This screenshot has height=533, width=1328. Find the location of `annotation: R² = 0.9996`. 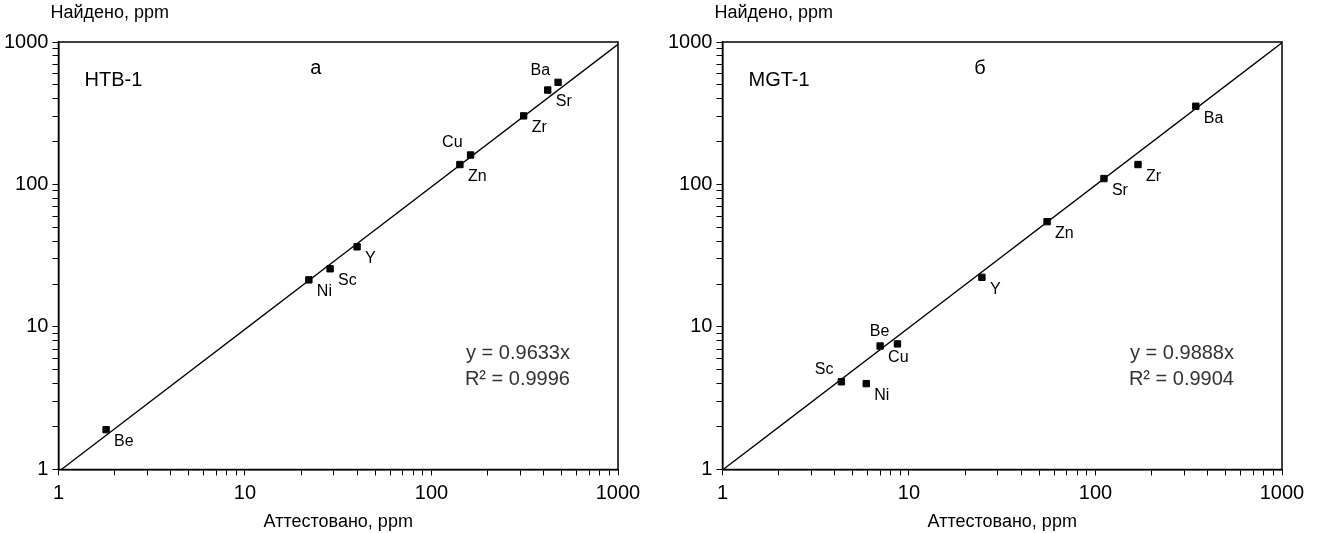

annotation: R² = 0.9996 is located at coordinates (517, 377).